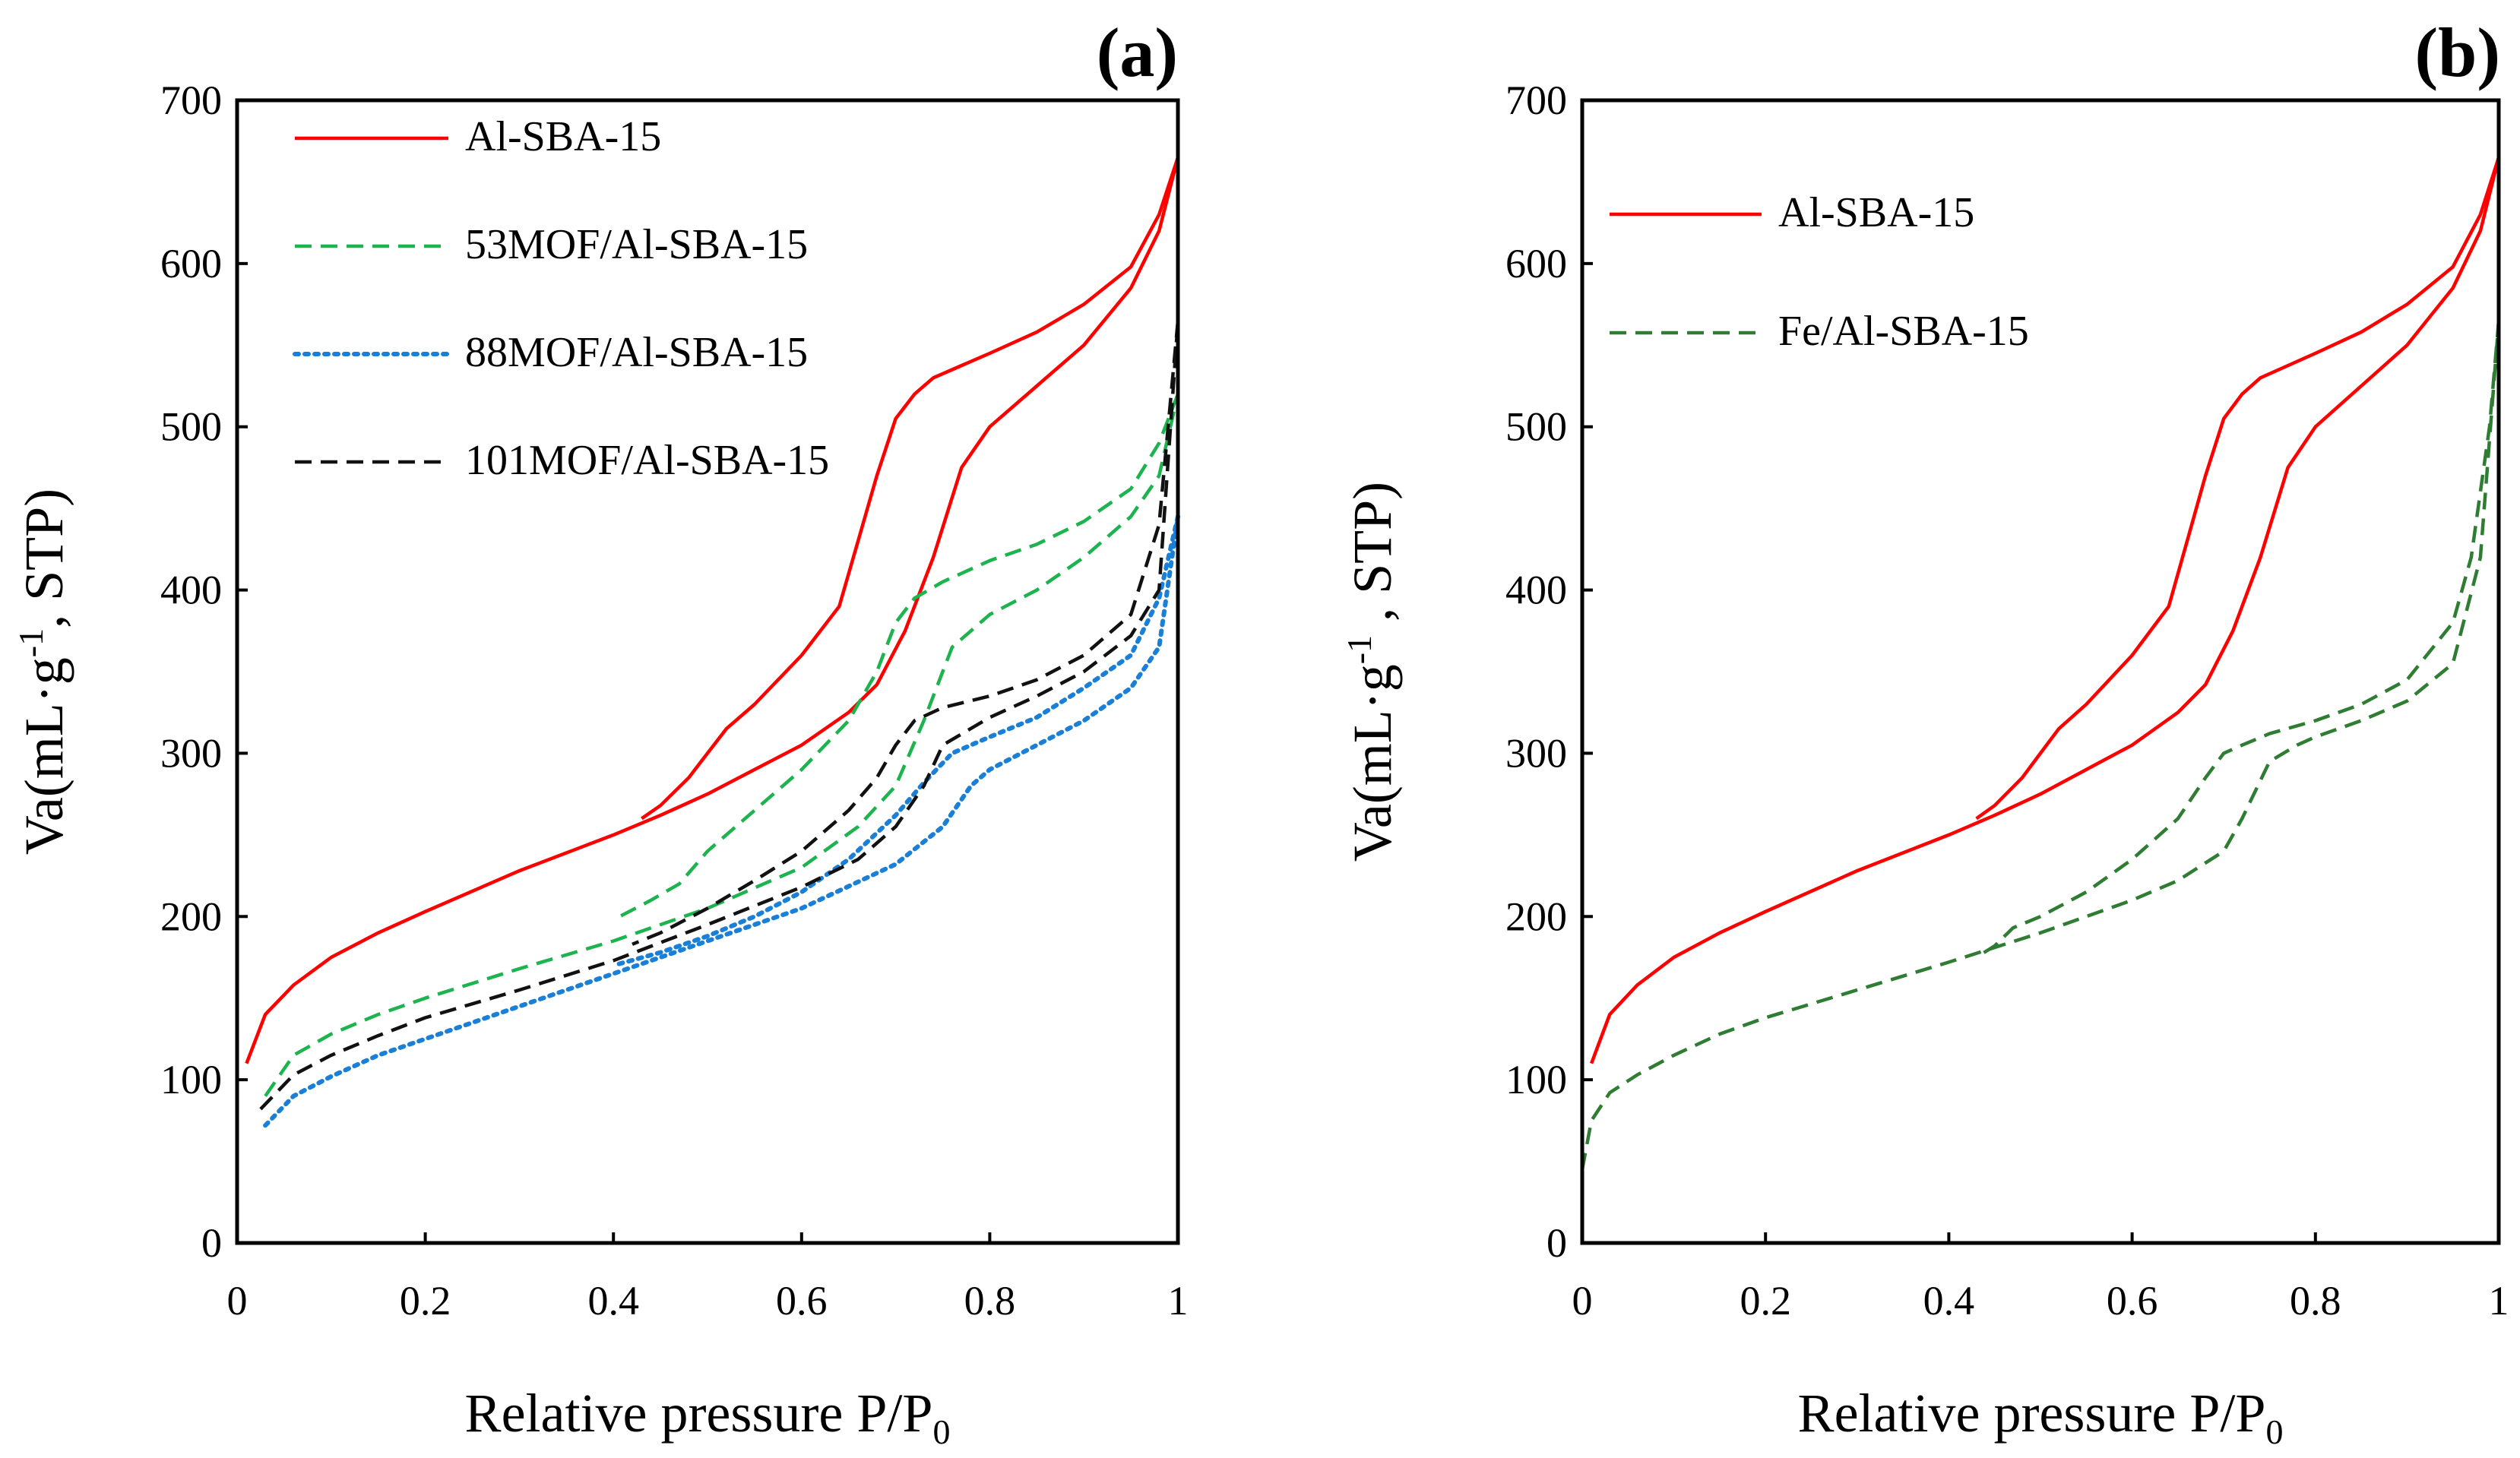 The width and height of the screenshot is (2520, 1458). Describe the element at coordinates (2132, 1301) in the screenshot. I see `panel-b-x-tick-label: 0.6` at that location.